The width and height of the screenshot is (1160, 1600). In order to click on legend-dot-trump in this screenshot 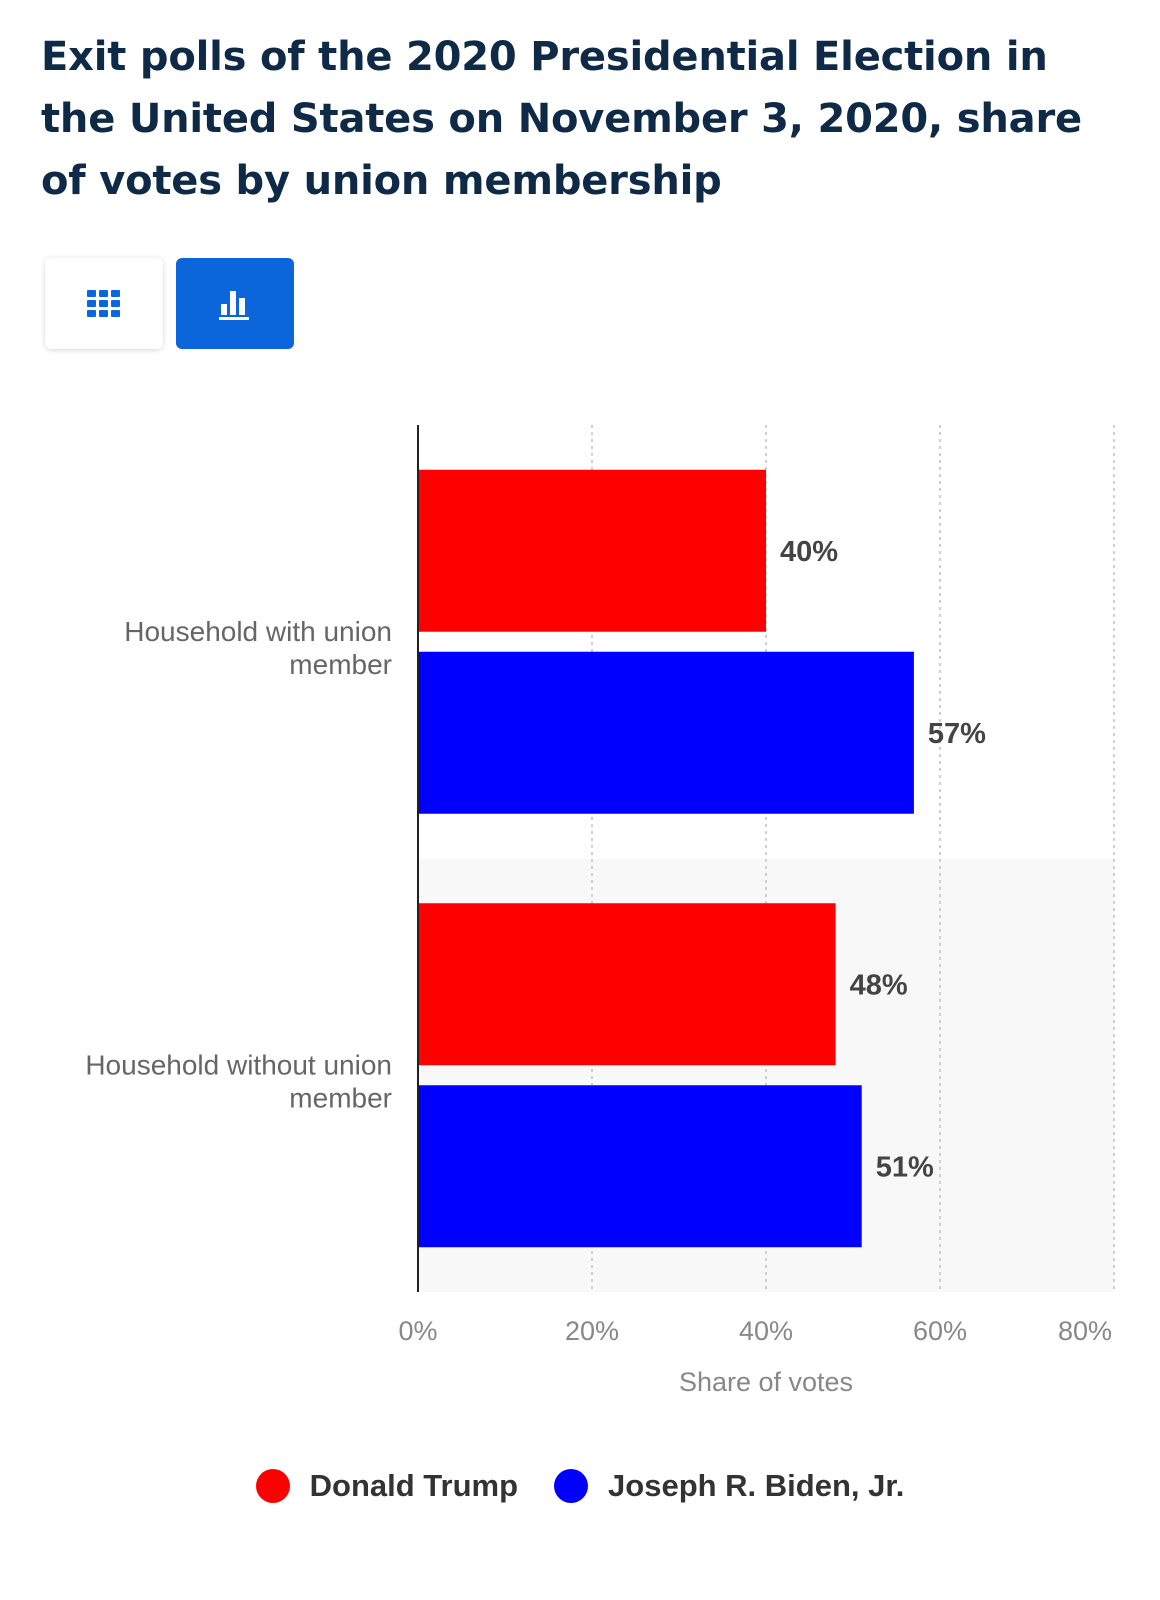, I will do `click(272, 1486)`.